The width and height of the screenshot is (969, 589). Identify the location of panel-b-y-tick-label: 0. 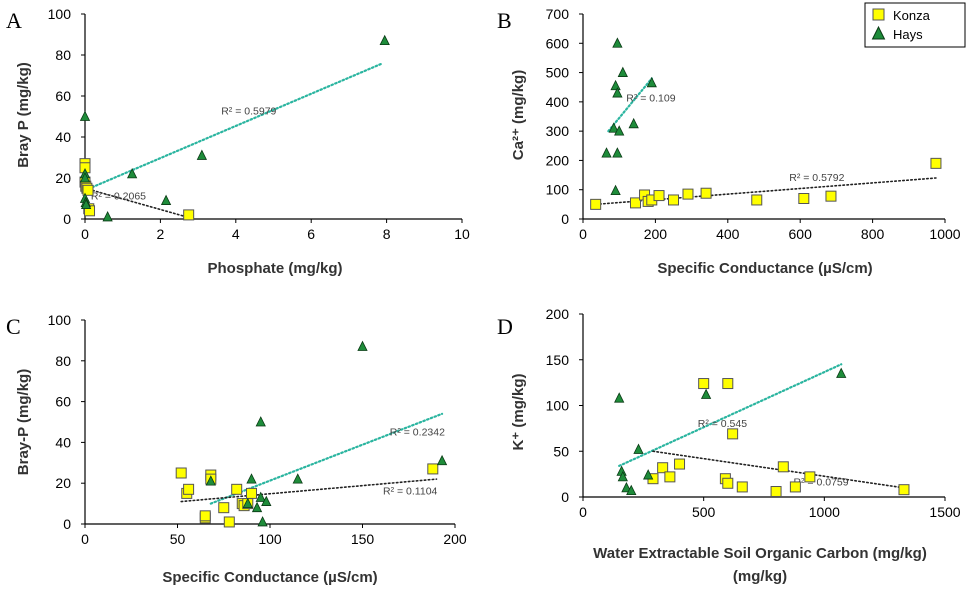
(565, 219).